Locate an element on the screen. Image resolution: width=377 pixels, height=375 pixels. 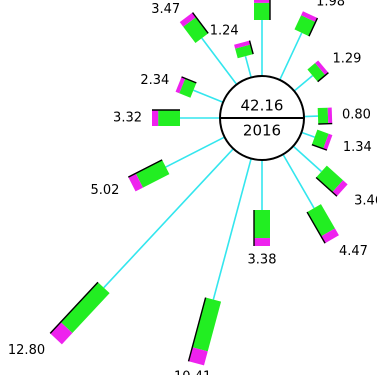
value-label: 0.80 is located at coordinates (356, 115).